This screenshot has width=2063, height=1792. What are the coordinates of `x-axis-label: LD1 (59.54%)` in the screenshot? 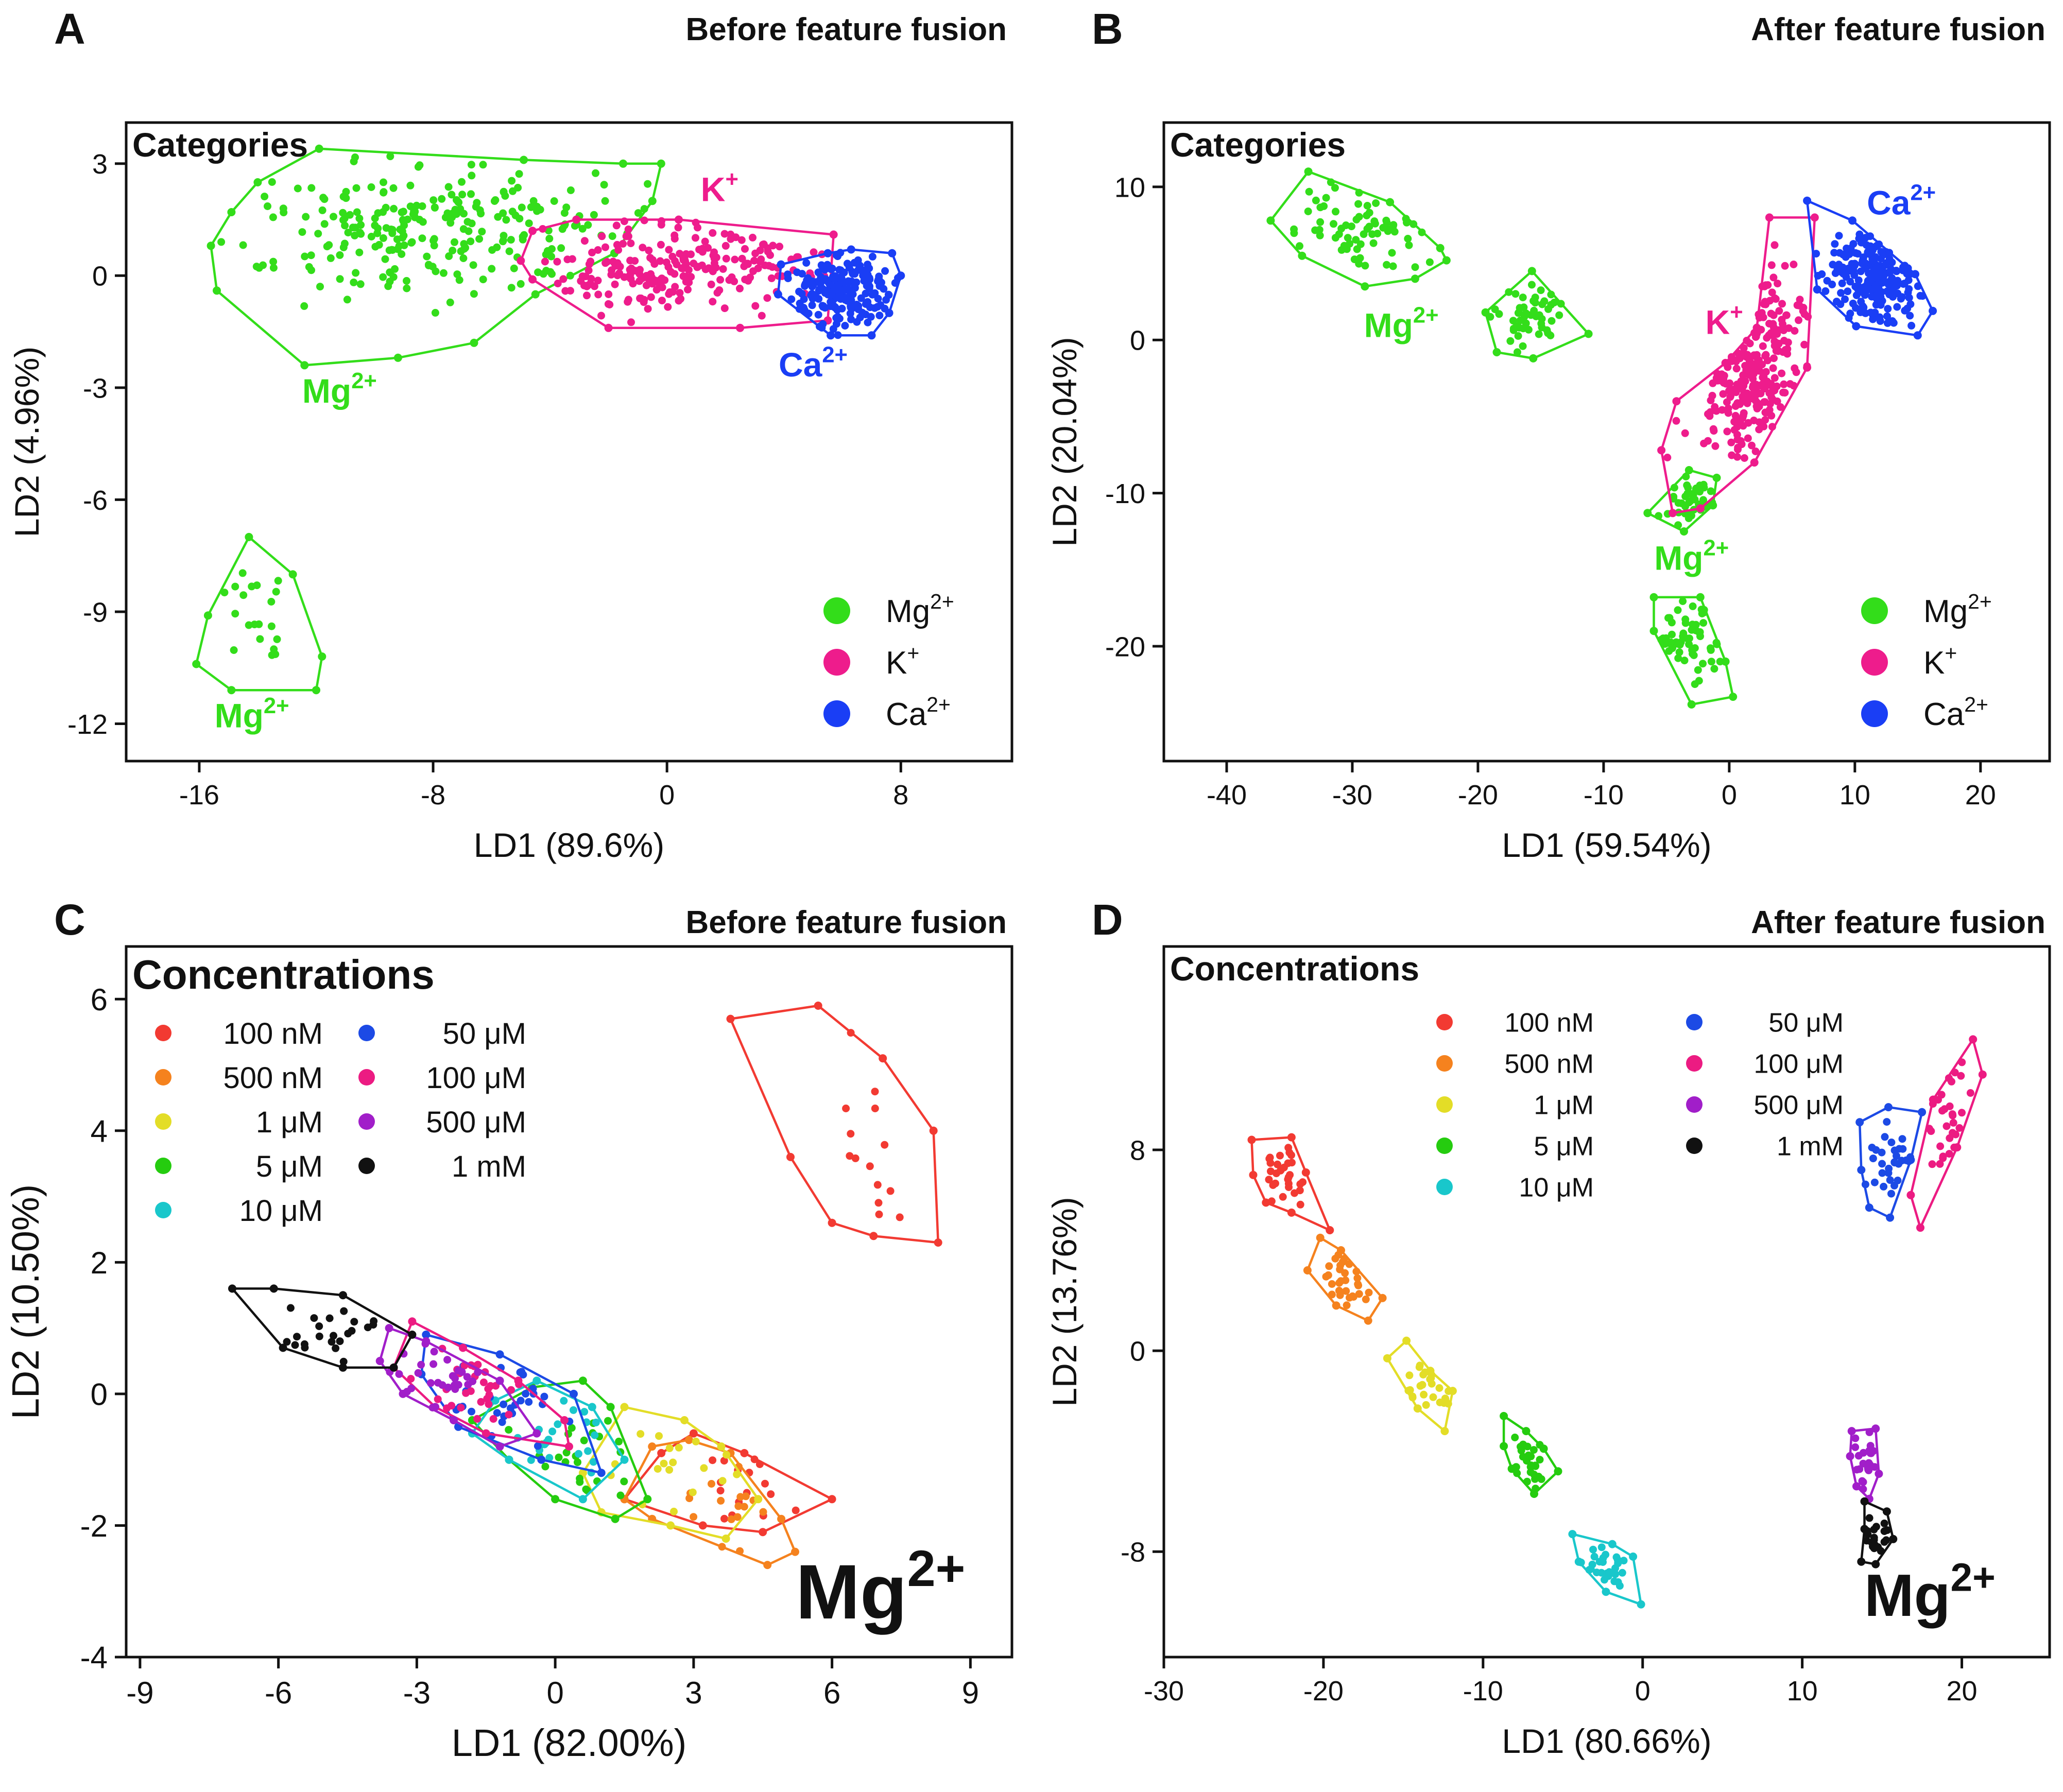 It's located at (1606, 845).